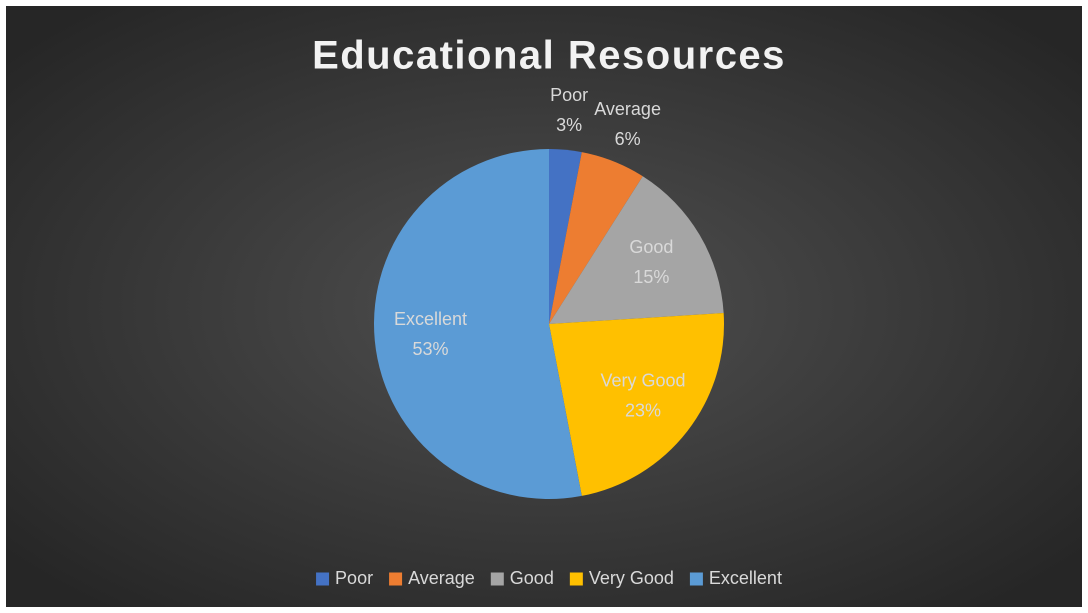 The width and height of the screenshot is (1088, 613). Describe the element at coordinates (643, 411) in the screenshot. I see `data-label-value: 23%` at that location.